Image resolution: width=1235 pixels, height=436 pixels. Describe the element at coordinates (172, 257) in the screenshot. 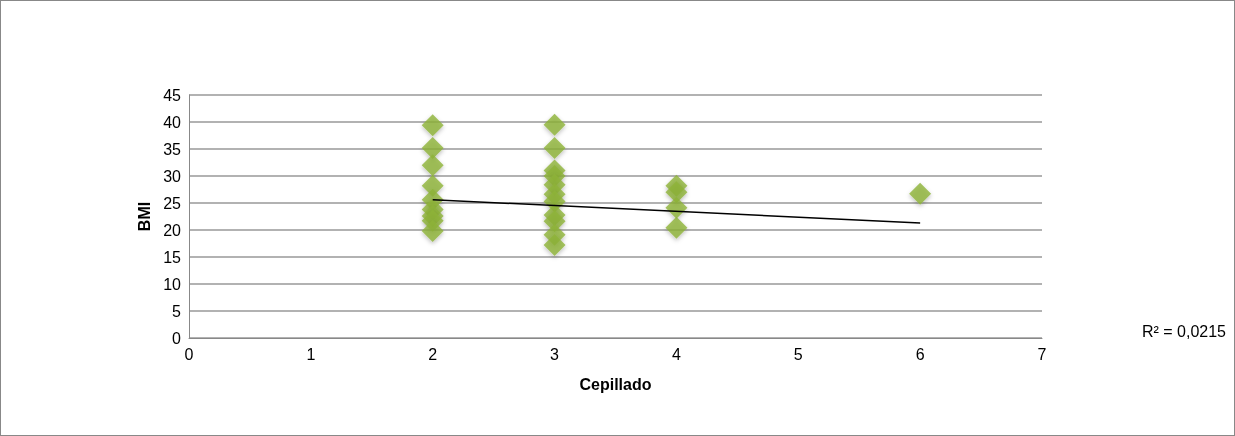

I see `y-tick-label: 15` at that location.